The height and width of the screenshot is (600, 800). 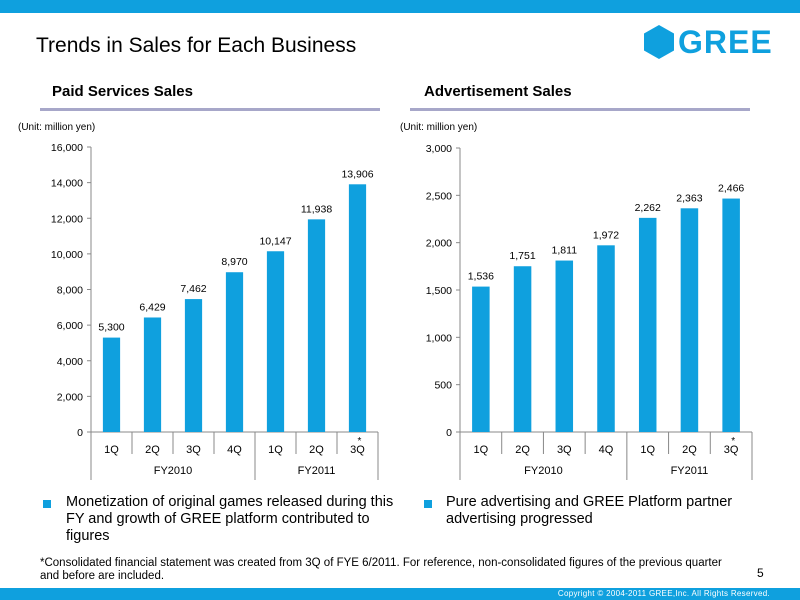 I want to click on y-tick-label: 2,500, so click(x=439, y=196).